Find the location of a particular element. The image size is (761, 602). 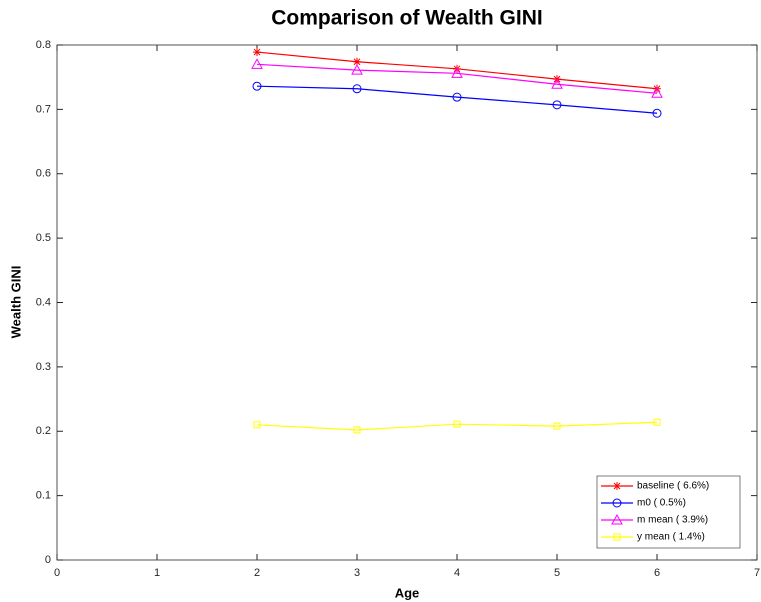

x-tick-label: 6 is located at coordinates (657, 573).